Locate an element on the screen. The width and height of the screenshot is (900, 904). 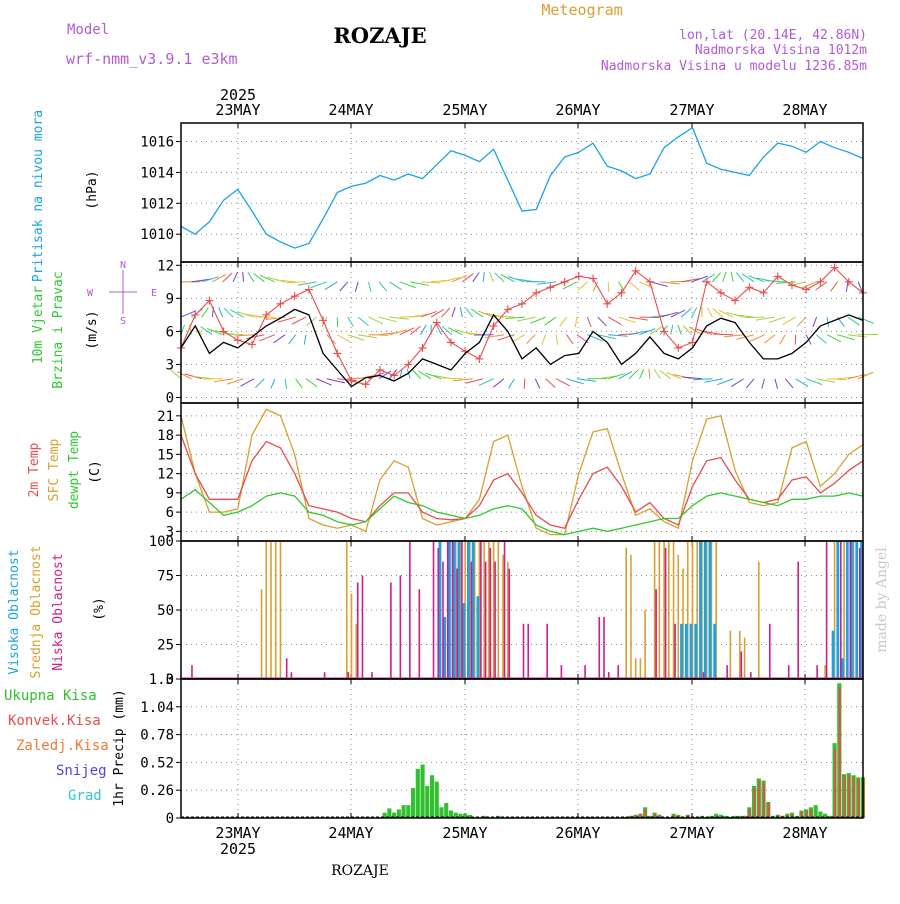
wind-title-line2: Brzina i Pravac is located at coordinates (58, 329).